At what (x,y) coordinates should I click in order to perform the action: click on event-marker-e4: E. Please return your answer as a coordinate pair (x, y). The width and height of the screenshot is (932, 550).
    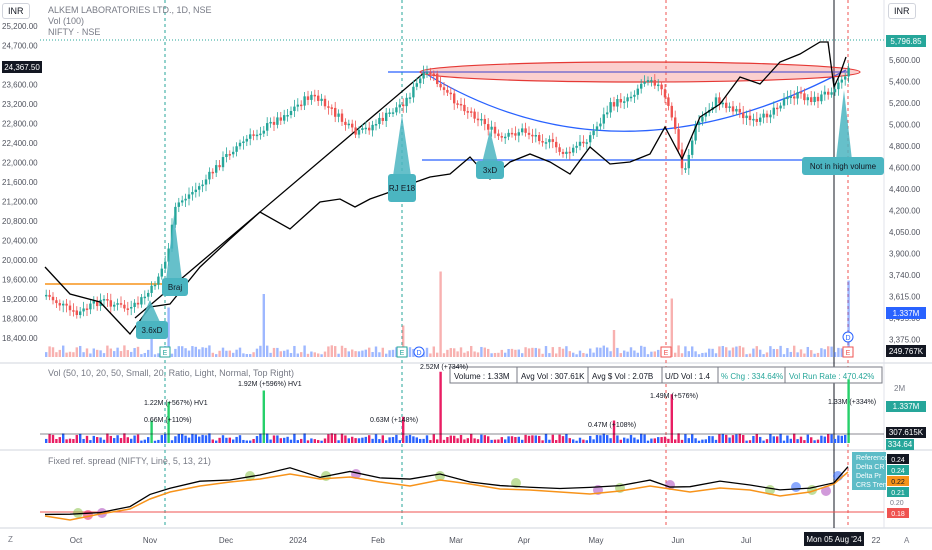
    Looking at the image, I should click on (848, 352).